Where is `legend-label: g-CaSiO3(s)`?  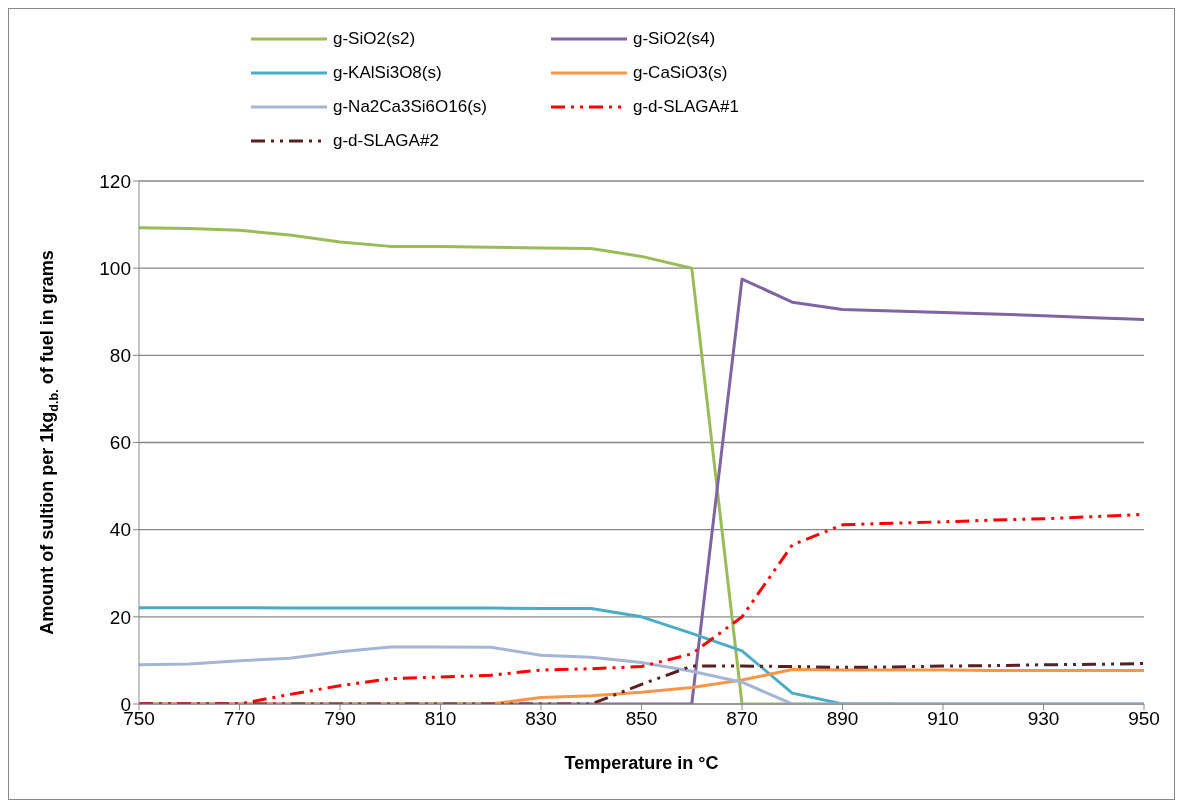 legend-label: g-CaSiO3(s) is located at coordinates (680, 73).